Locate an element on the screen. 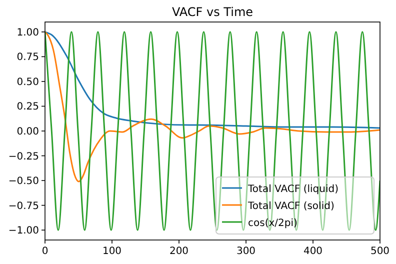 The image size is (396, 264). y-tick-label: −0.50 is located at coordinates (23, 182).